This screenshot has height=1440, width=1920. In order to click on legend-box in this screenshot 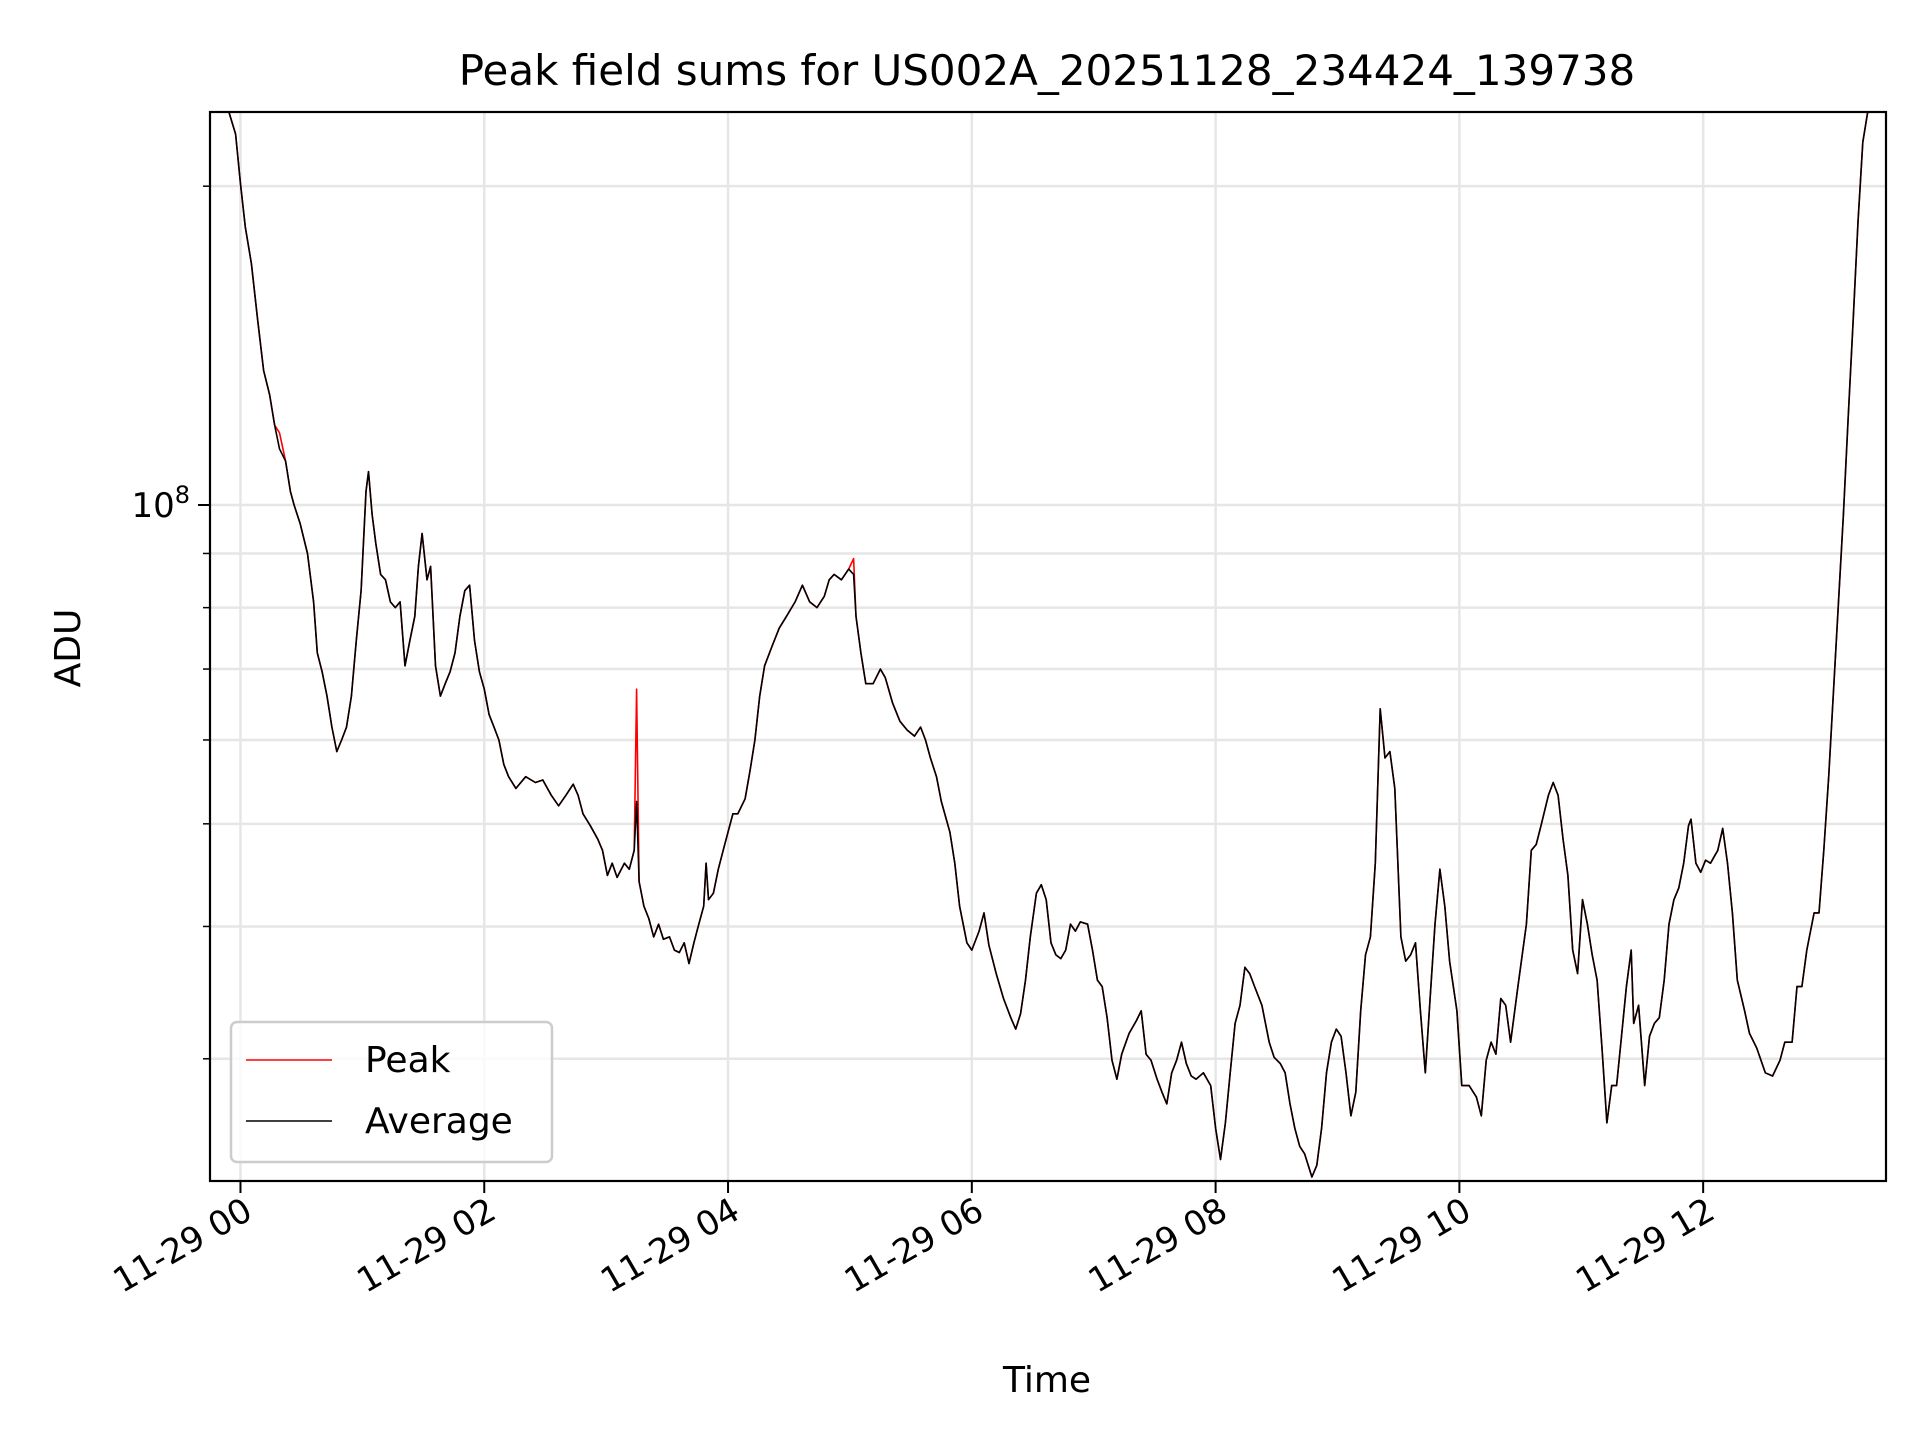, I will do `click(391, 1092)`.